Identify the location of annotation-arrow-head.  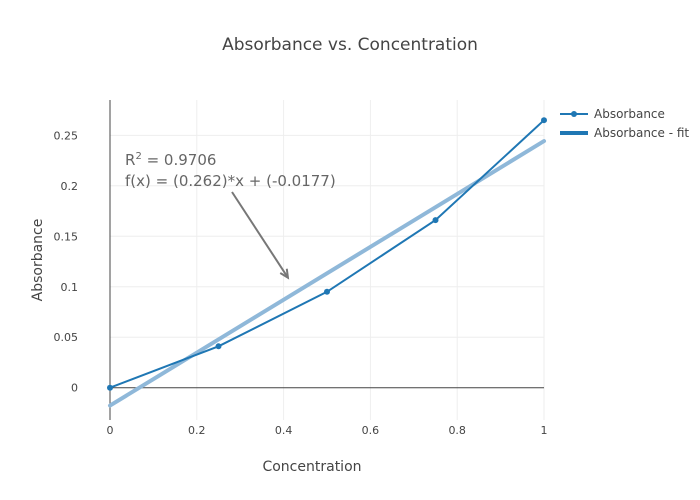
(284, 274).